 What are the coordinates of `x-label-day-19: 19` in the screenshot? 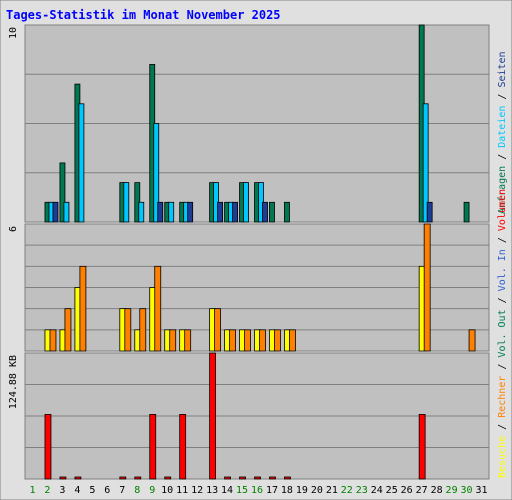 It's located at (302, 490).